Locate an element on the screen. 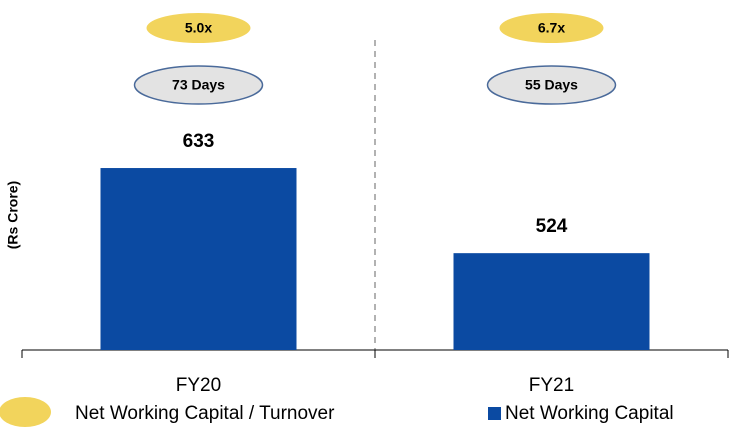 The height and width of the screenshot is (428, 738). days-label: 73 Days is located at coordinates (198, 85).